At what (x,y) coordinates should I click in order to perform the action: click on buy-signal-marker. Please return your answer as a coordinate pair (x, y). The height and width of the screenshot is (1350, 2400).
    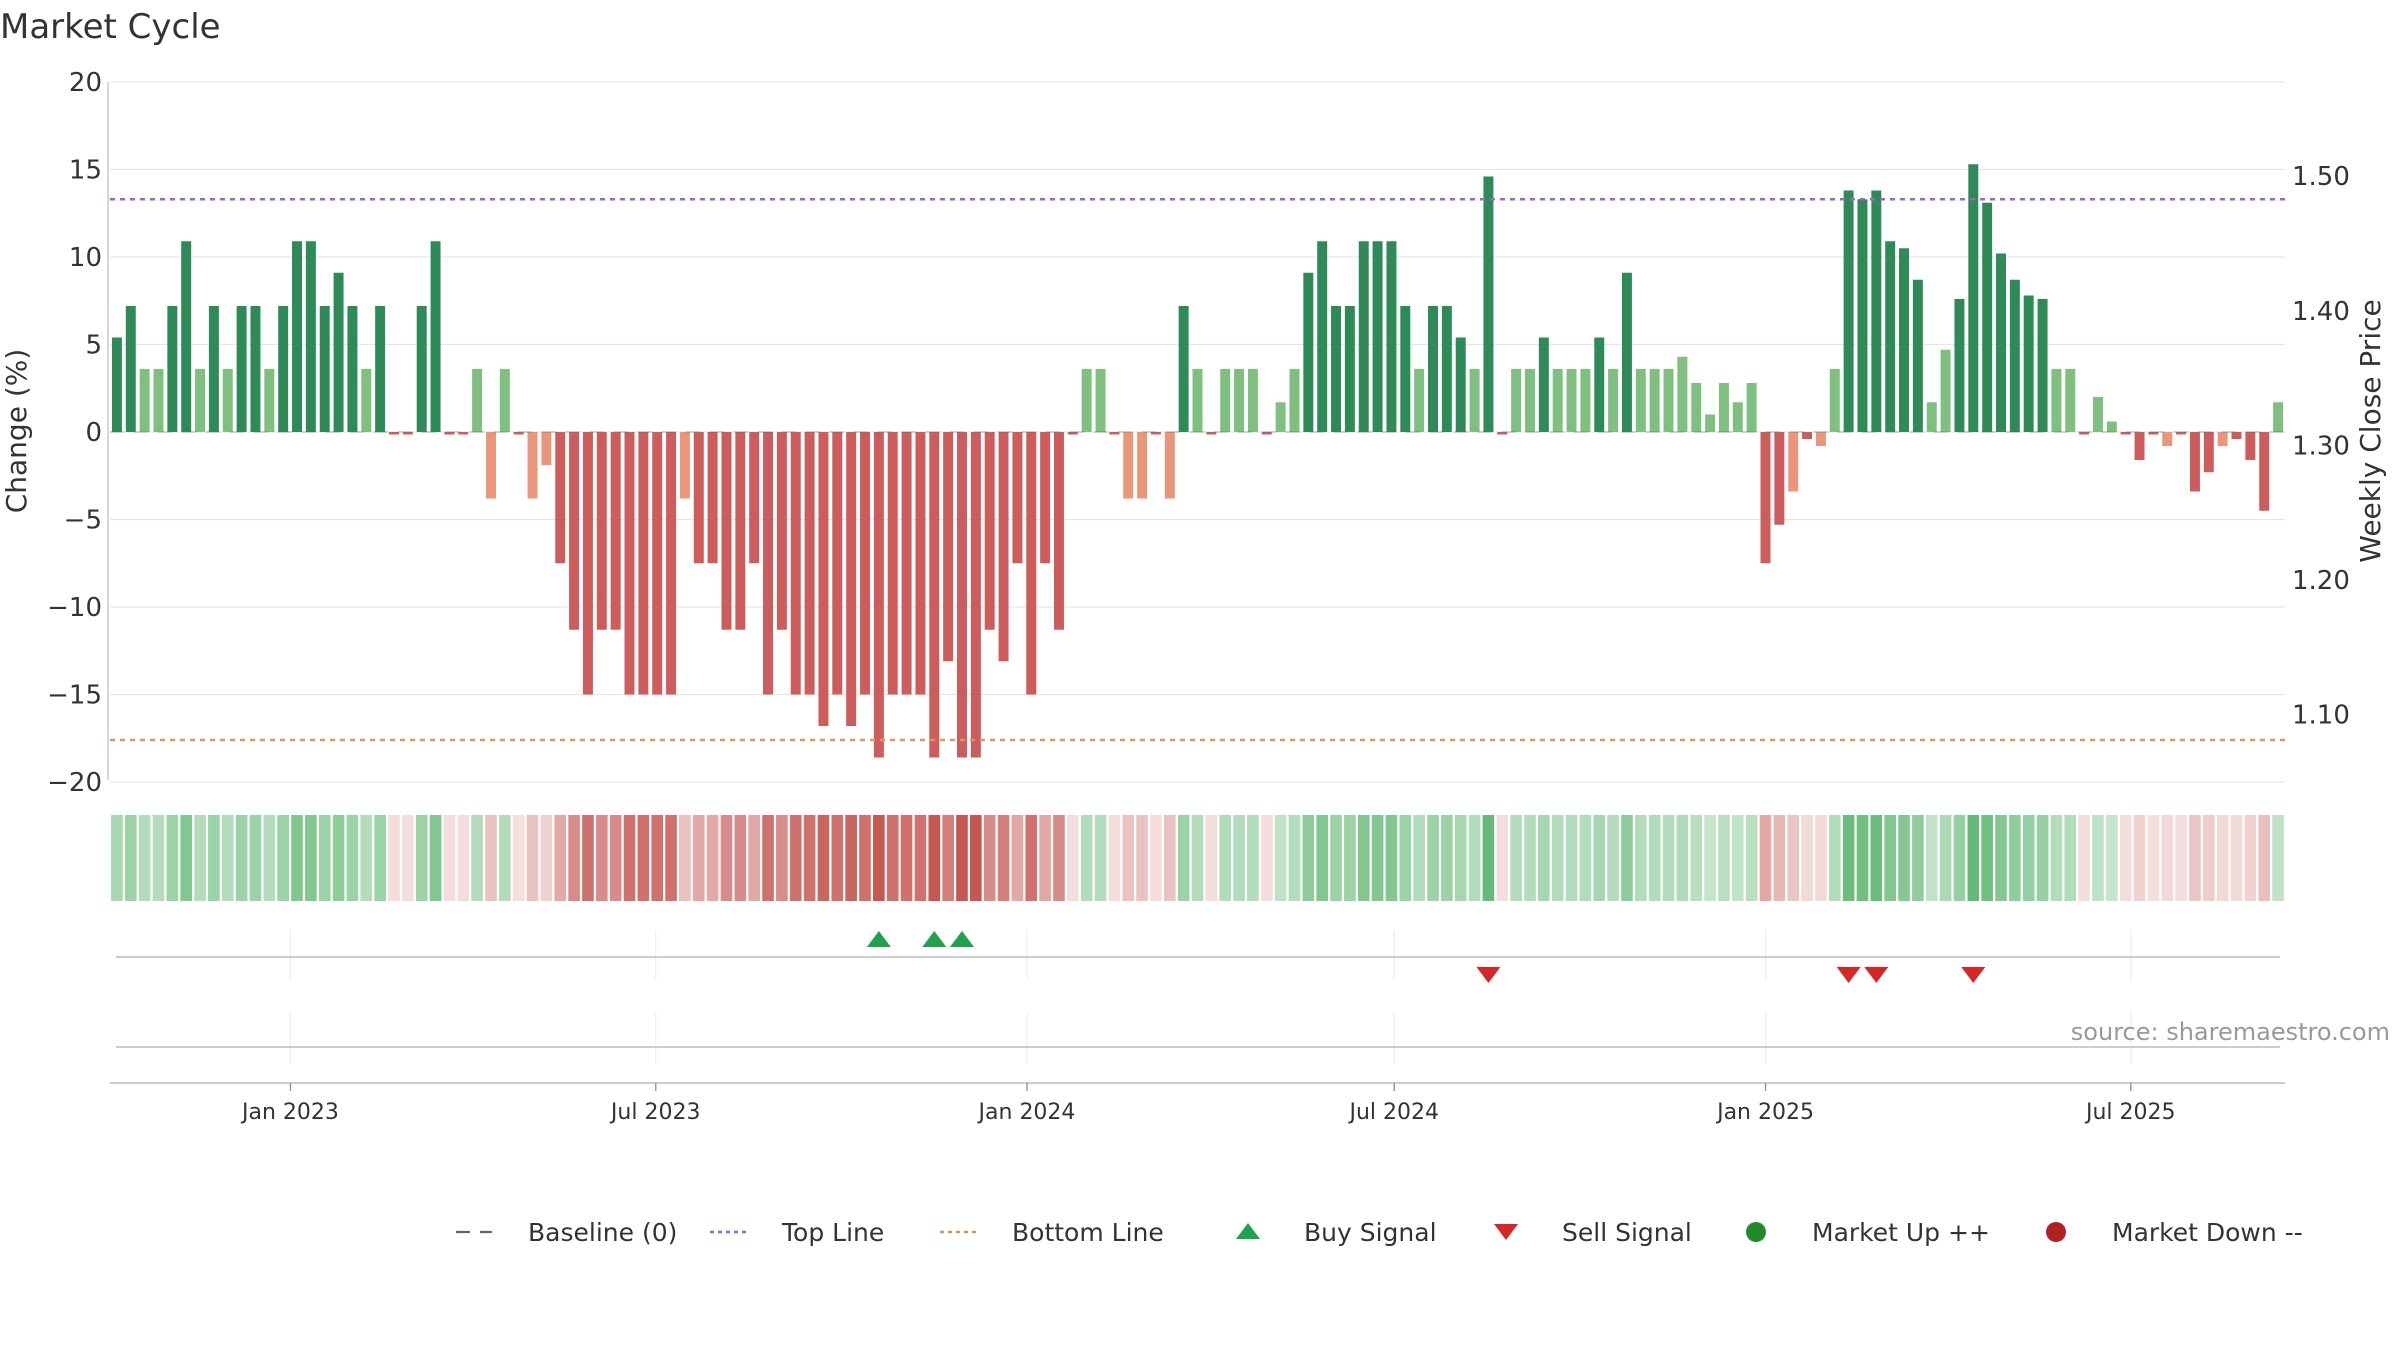
    Looking at the image, I should click on (961, 939).